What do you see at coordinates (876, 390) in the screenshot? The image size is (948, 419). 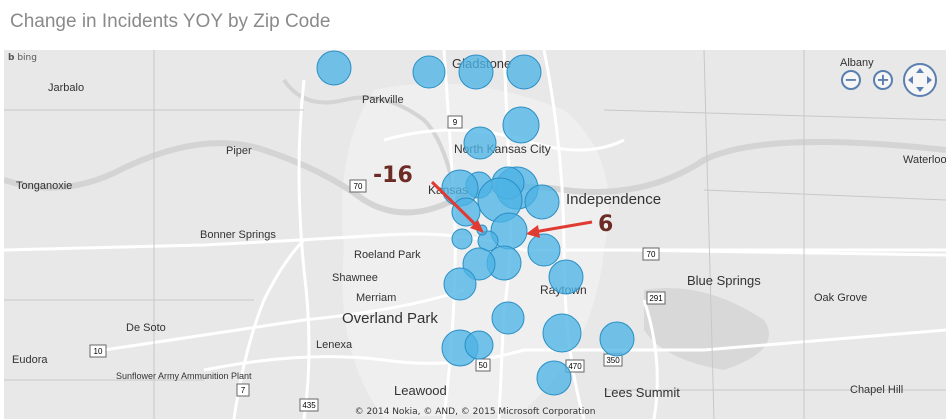 I see `place-label: Chapel Hill` at bounding box center [876, 390].